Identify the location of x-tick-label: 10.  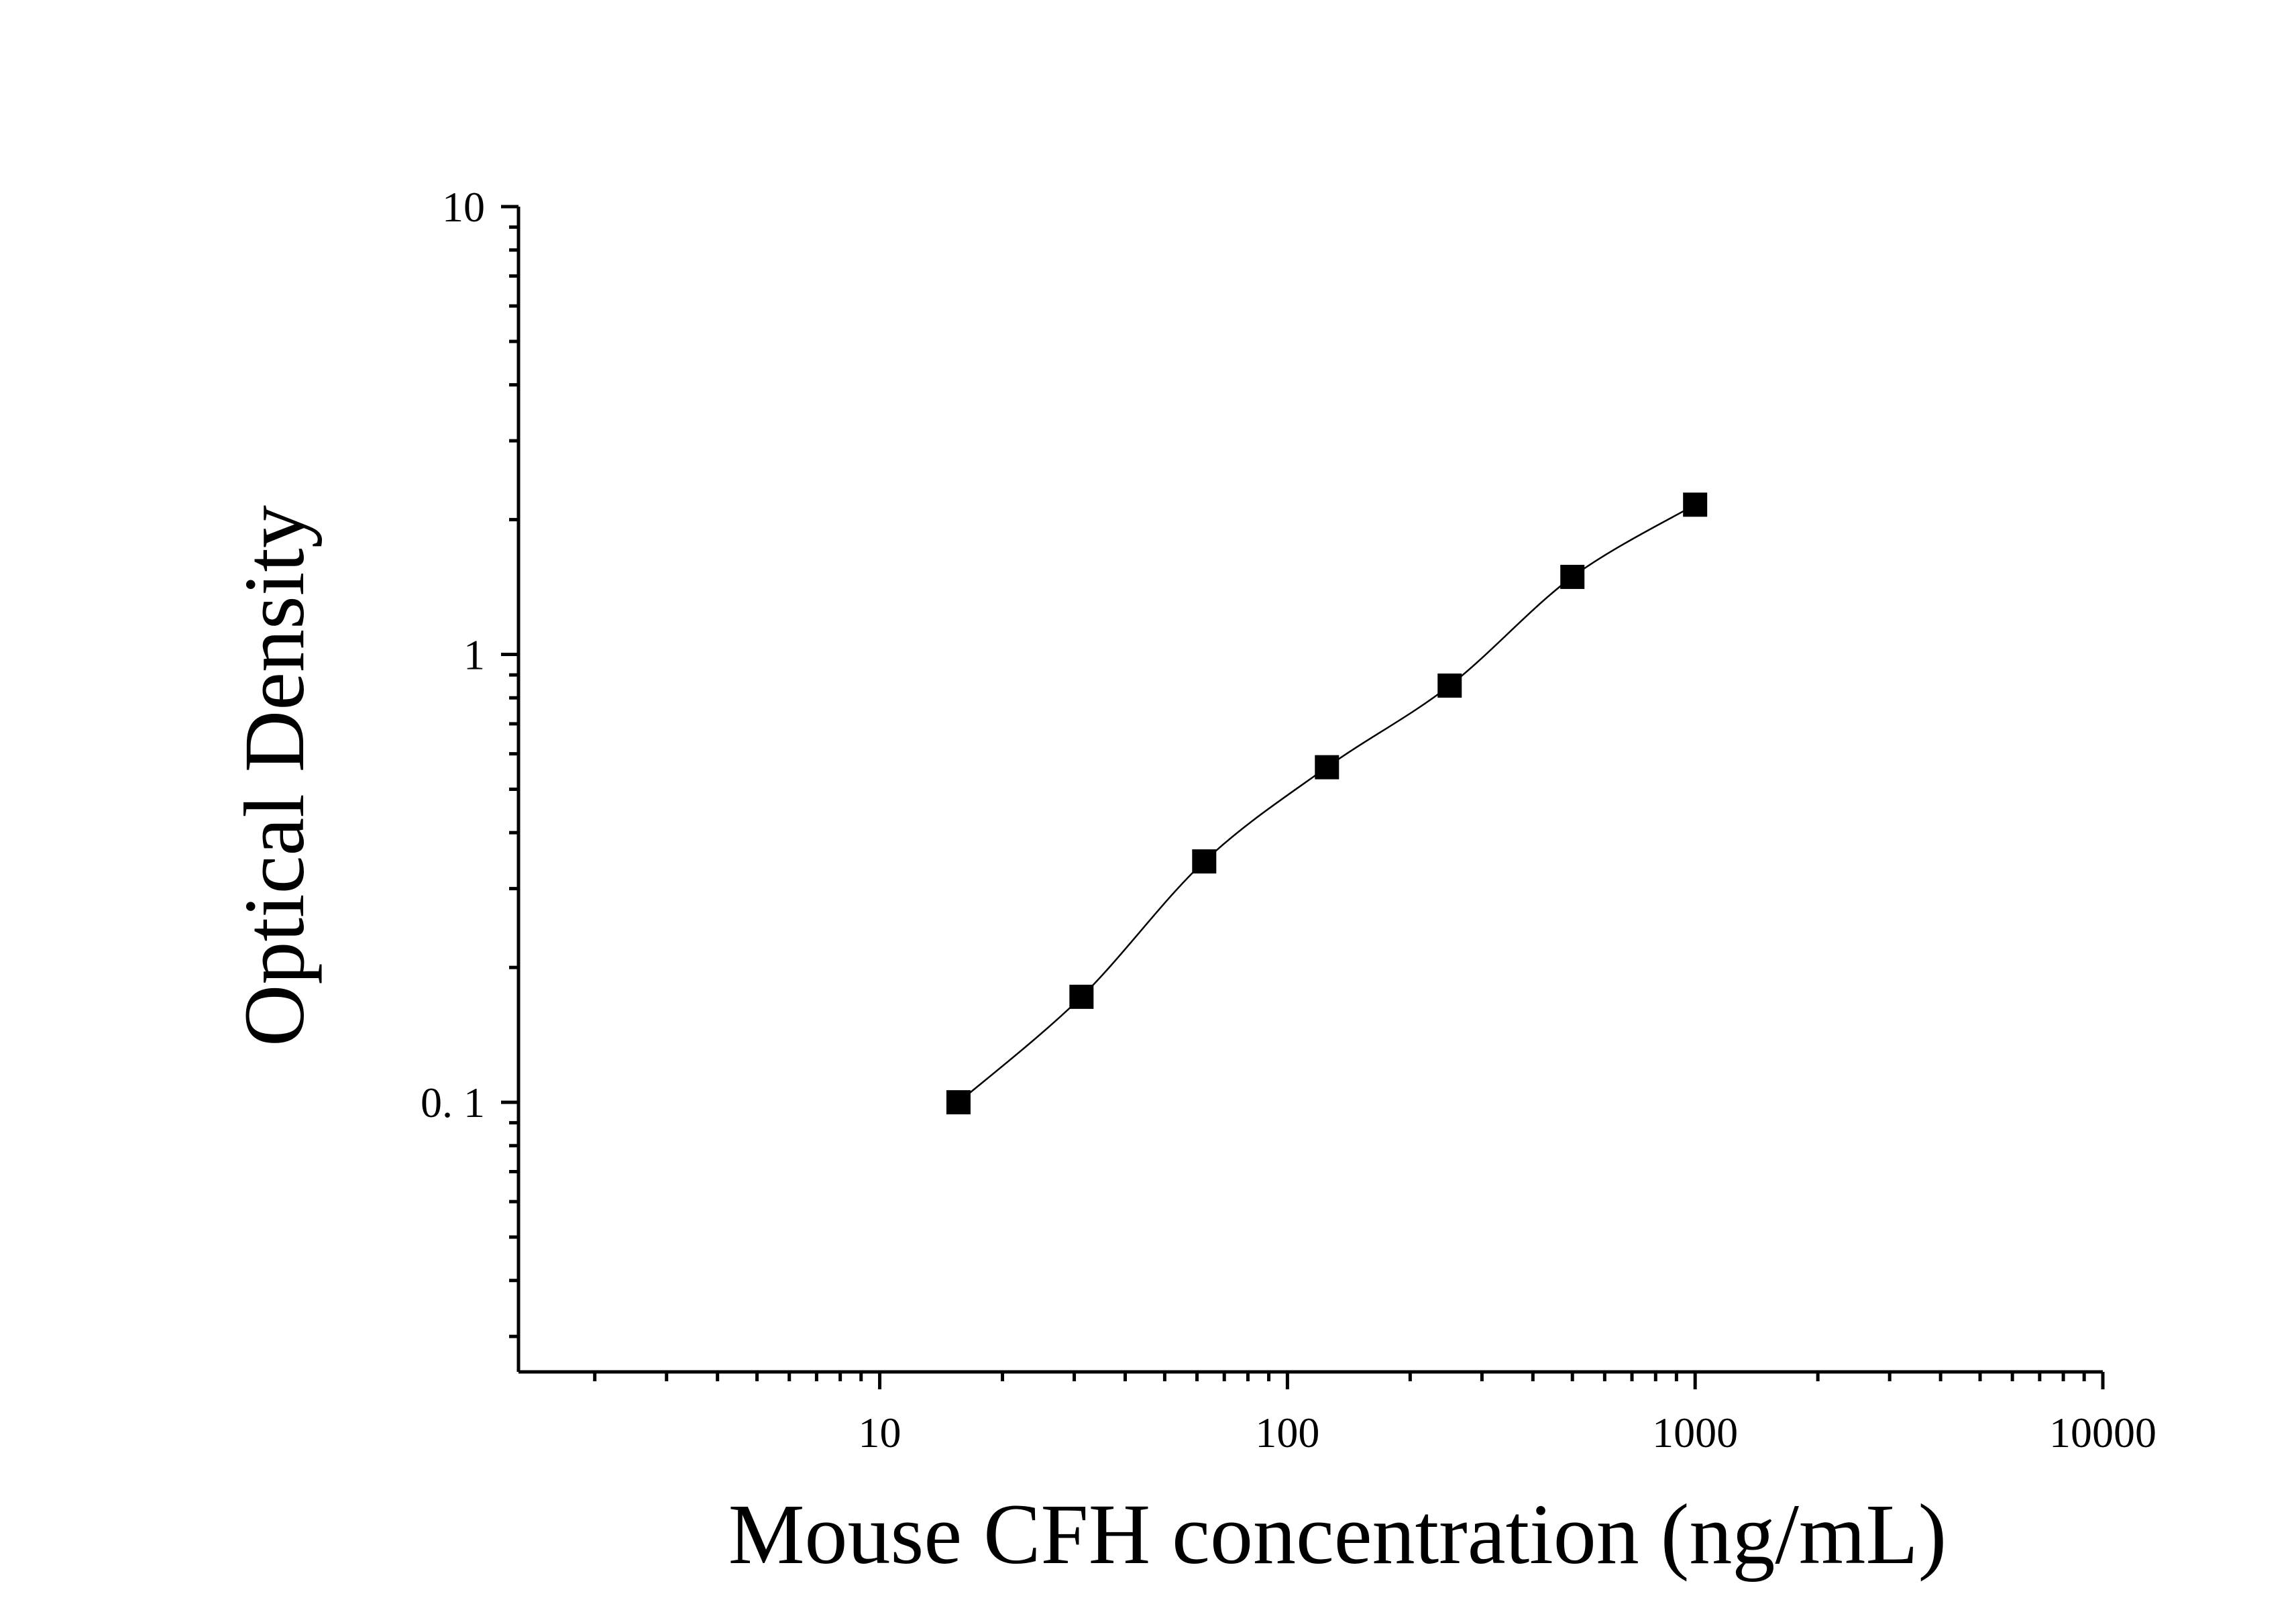
(880, 1432).